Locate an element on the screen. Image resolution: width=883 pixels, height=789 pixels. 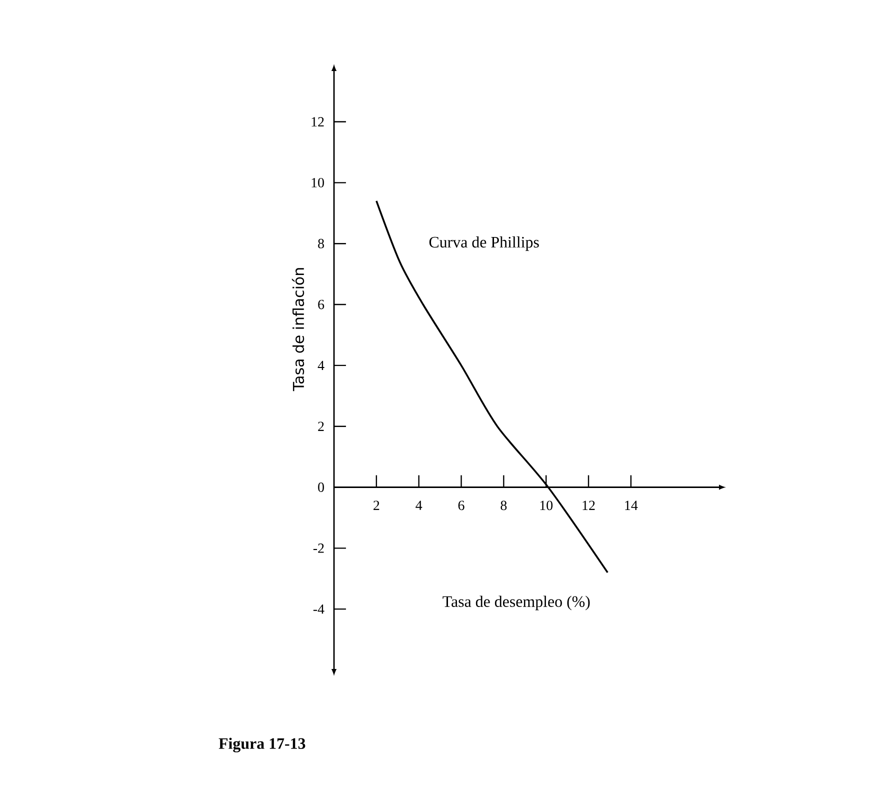
y-tick-label: -4 is located at coordinates (318, 609).